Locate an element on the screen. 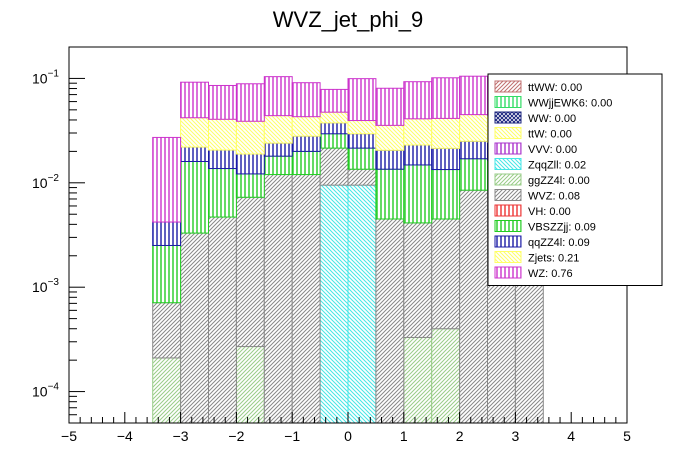  legend-label-wz: WZ: 0.76 is located at coordinates (550, 274).